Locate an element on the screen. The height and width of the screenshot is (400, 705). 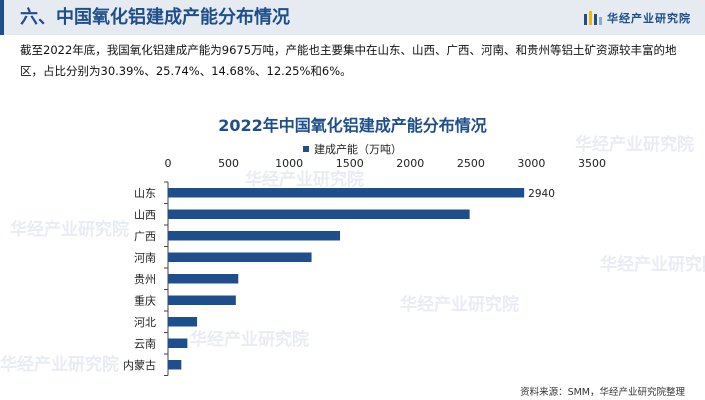
source-note: 资料来源：SMM，华经产业研究院整理 is located at coordinates (602, 392).